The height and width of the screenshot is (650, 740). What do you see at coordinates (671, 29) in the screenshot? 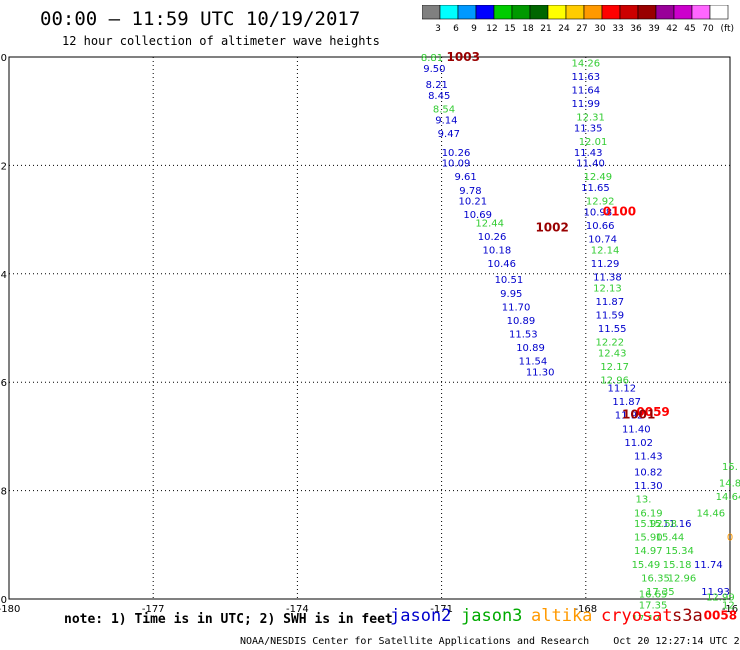
I see `legend-label: 42` at bounding box center [671, 29].